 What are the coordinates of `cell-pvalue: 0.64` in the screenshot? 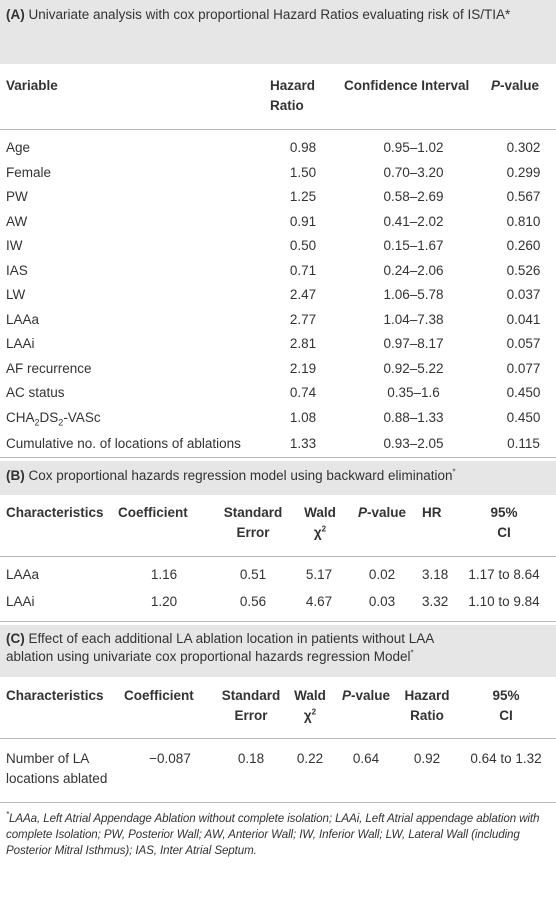 It's located at (366, 758).